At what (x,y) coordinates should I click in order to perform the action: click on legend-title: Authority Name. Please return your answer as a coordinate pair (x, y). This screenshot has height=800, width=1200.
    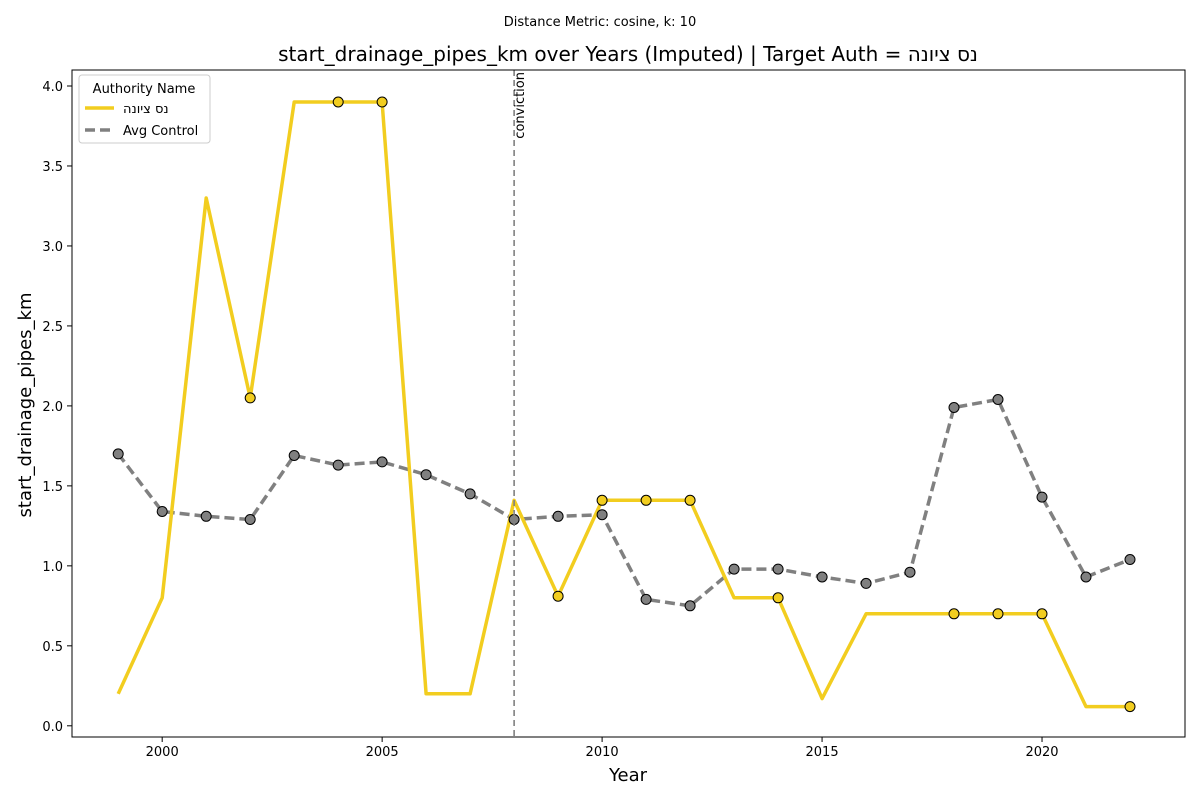
    Looking at the image, I should click on (144, 89).